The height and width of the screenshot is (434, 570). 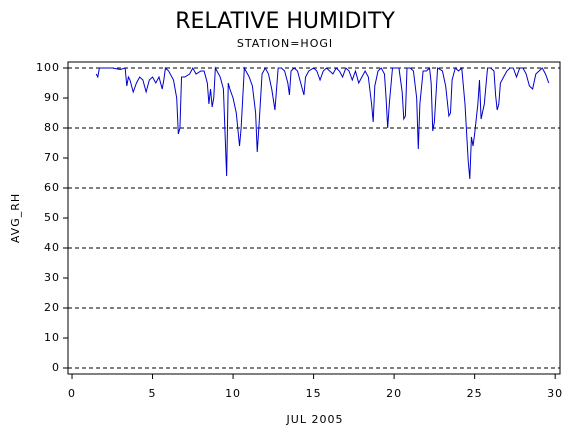 What do you see at coordinates (52, 307) in the screenshot?
I see `y-tick-label: 20` at bounding box center [52, 307].